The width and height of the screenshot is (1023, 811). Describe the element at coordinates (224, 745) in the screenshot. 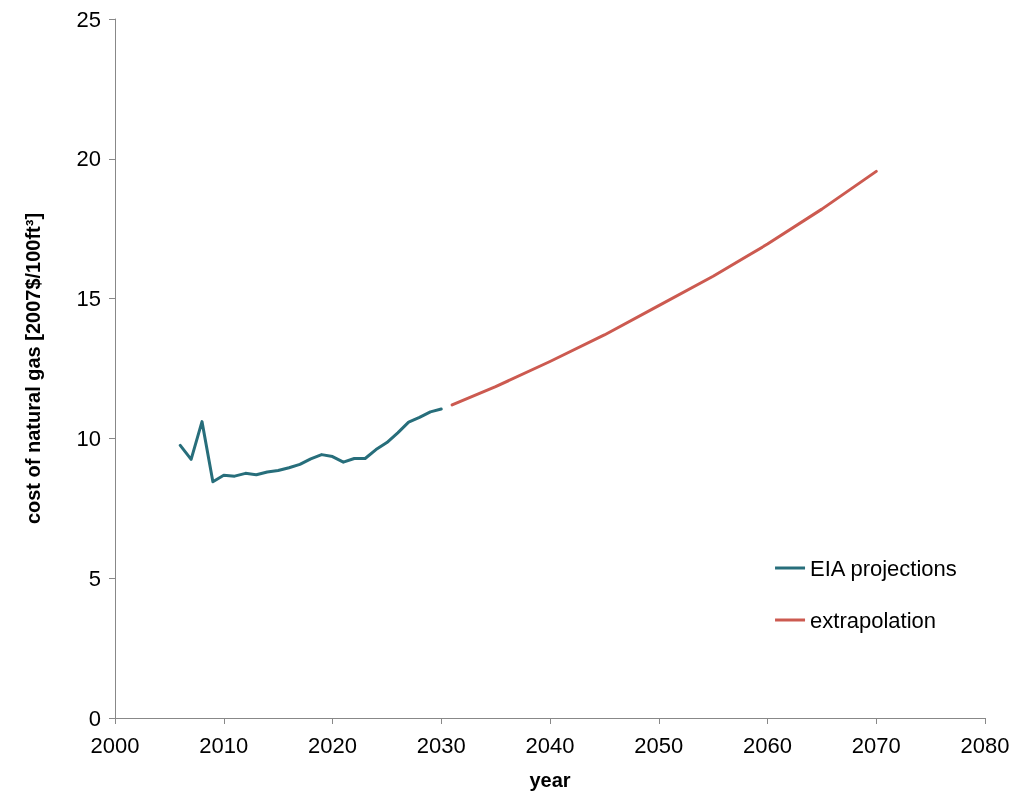

I see `x-tick-label: 2010` at that location.